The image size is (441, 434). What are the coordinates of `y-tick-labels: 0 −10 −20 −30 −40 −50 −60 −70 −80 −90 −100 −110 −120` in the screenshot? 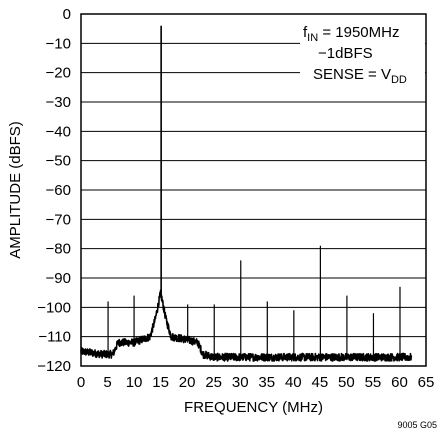 It's located at (54, 190).